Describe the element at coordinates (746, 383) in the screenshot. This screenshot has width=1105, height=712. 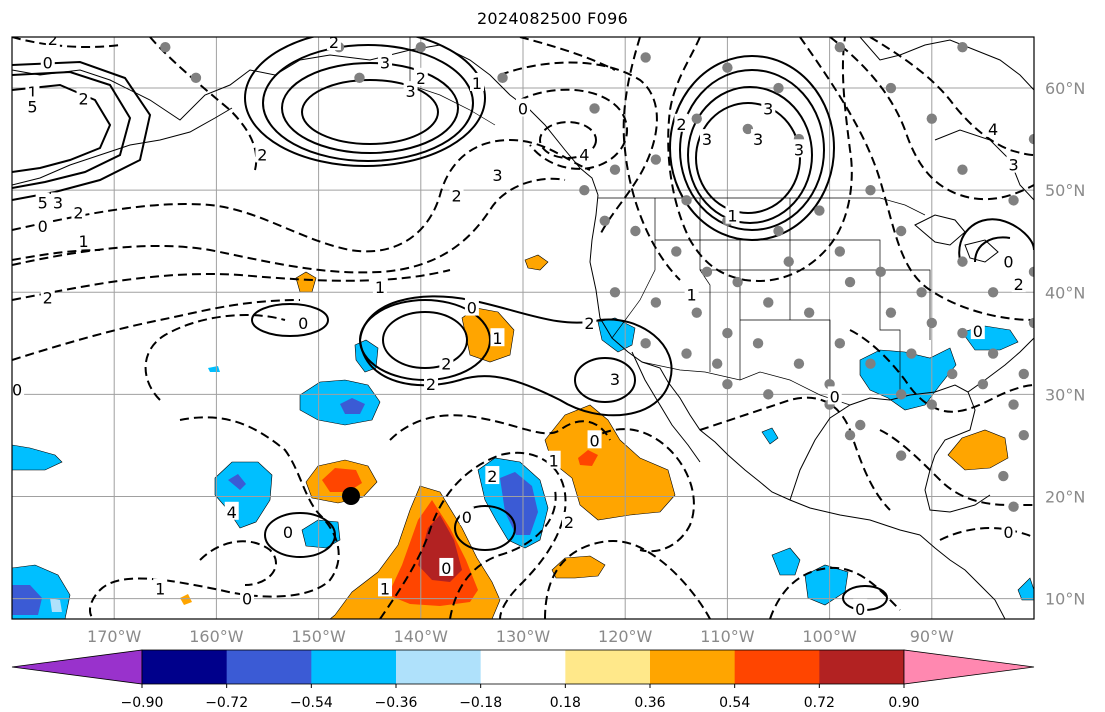
I see `border-us-mexico` at that location.